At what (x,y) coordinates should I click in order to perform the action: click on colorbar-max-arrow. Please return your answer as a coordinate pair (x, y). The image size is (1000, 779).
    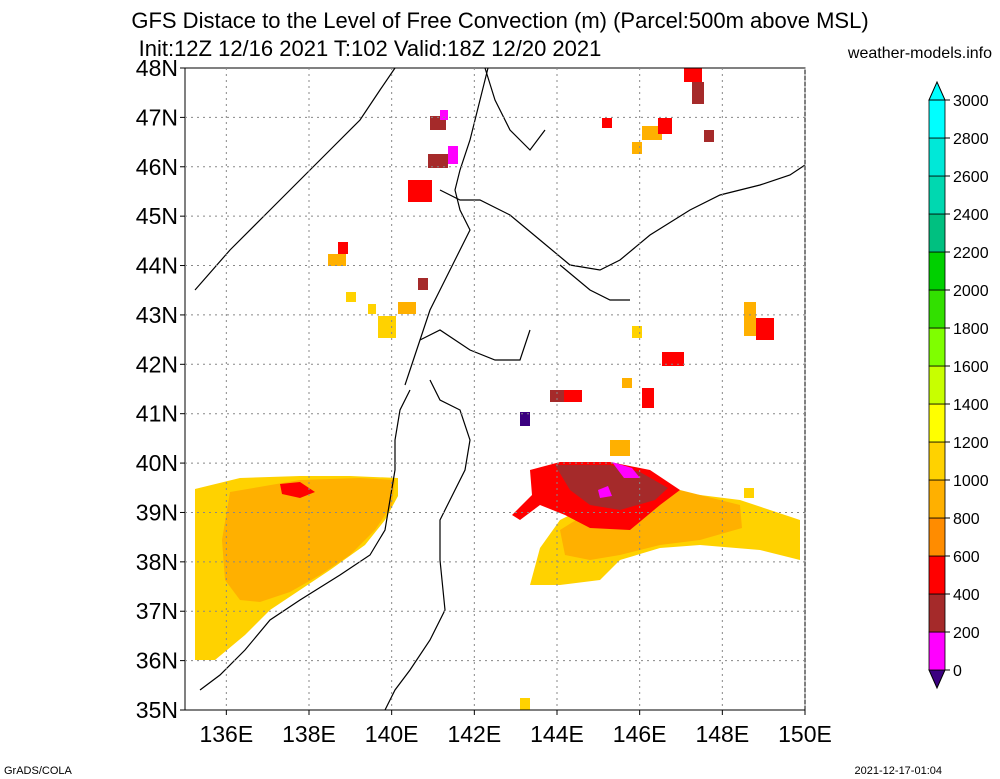
    Looking at the image, I should click on (937, 90).